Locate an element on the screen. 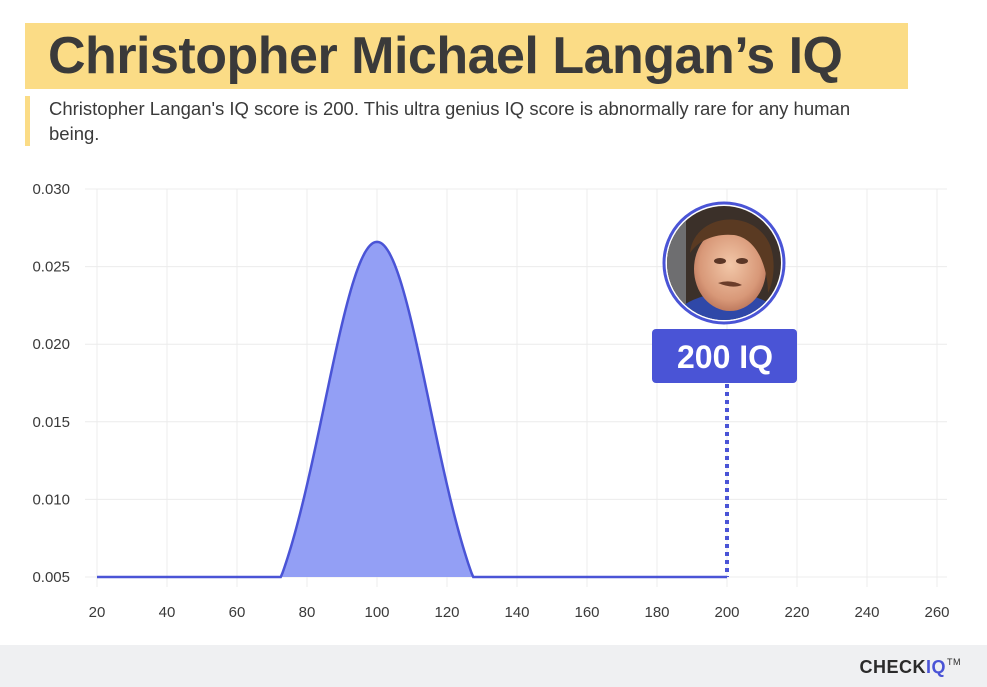  portrait-hair is located at coordinates (732, 256).